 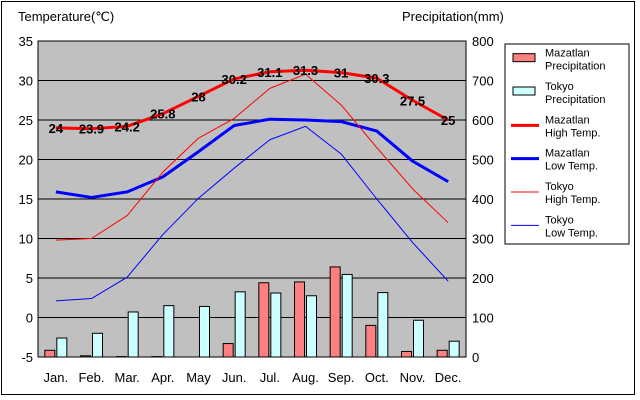 I want to click on x-tick-label: Oct., so click(x=377, y=377).